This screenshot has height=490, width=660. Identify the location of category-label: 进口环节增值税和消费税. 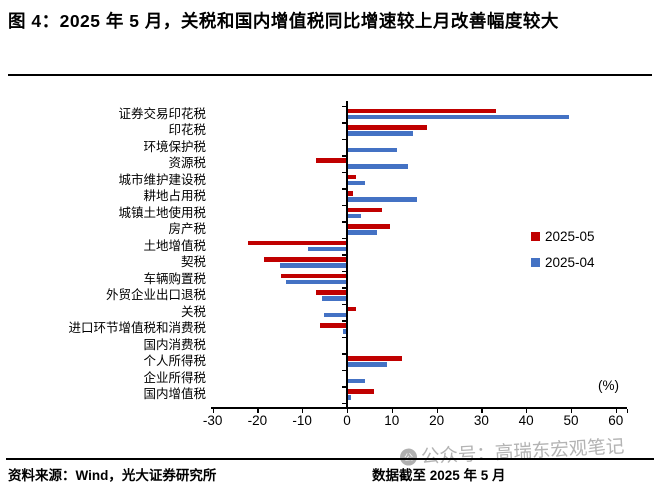
(137, 328).